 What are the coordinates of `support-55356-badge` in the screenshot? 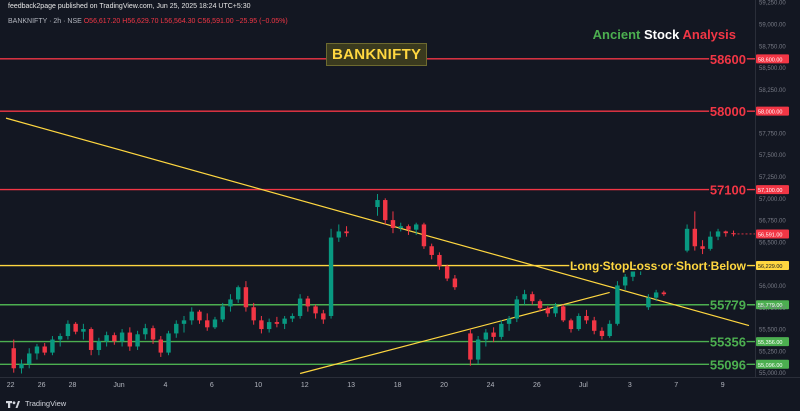 It's located at (772, 342).